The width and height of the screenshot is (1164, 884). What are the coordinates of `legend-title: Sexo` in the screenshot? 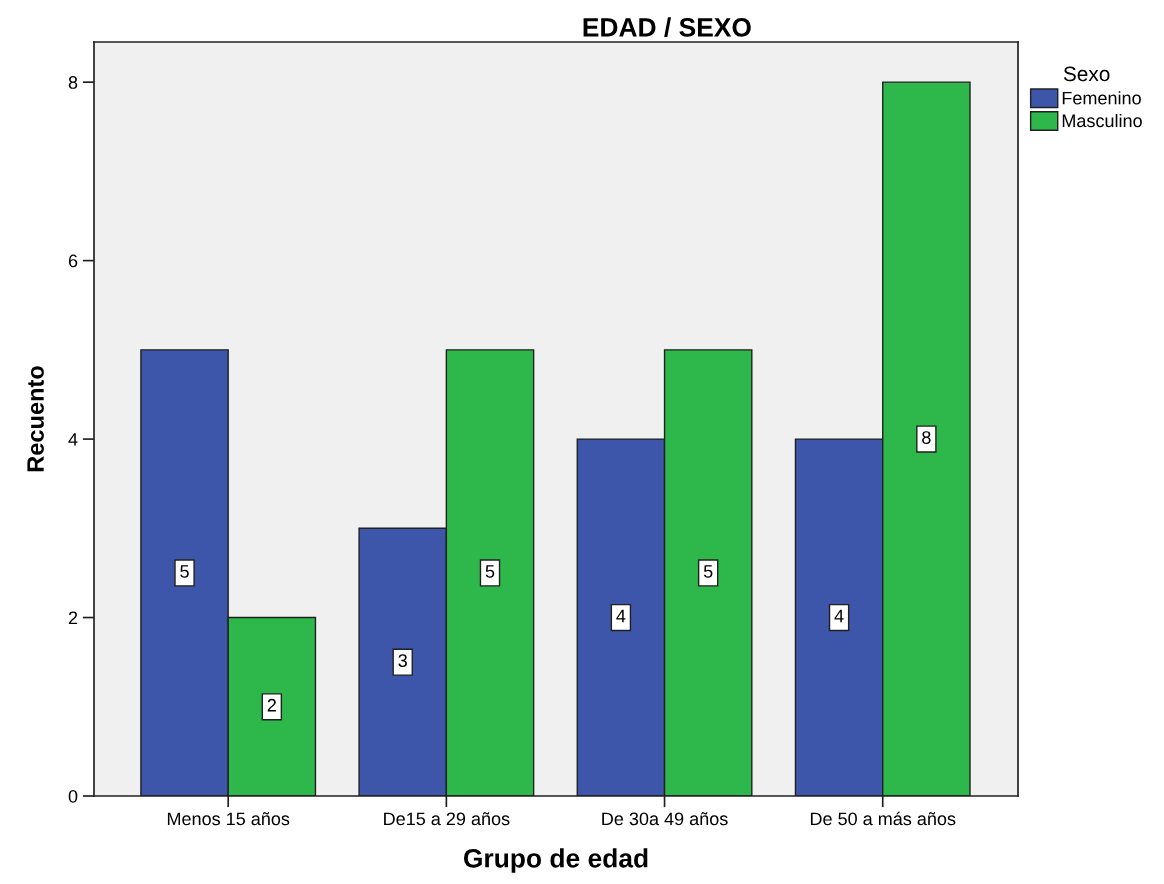 It's located at (1086, 74).